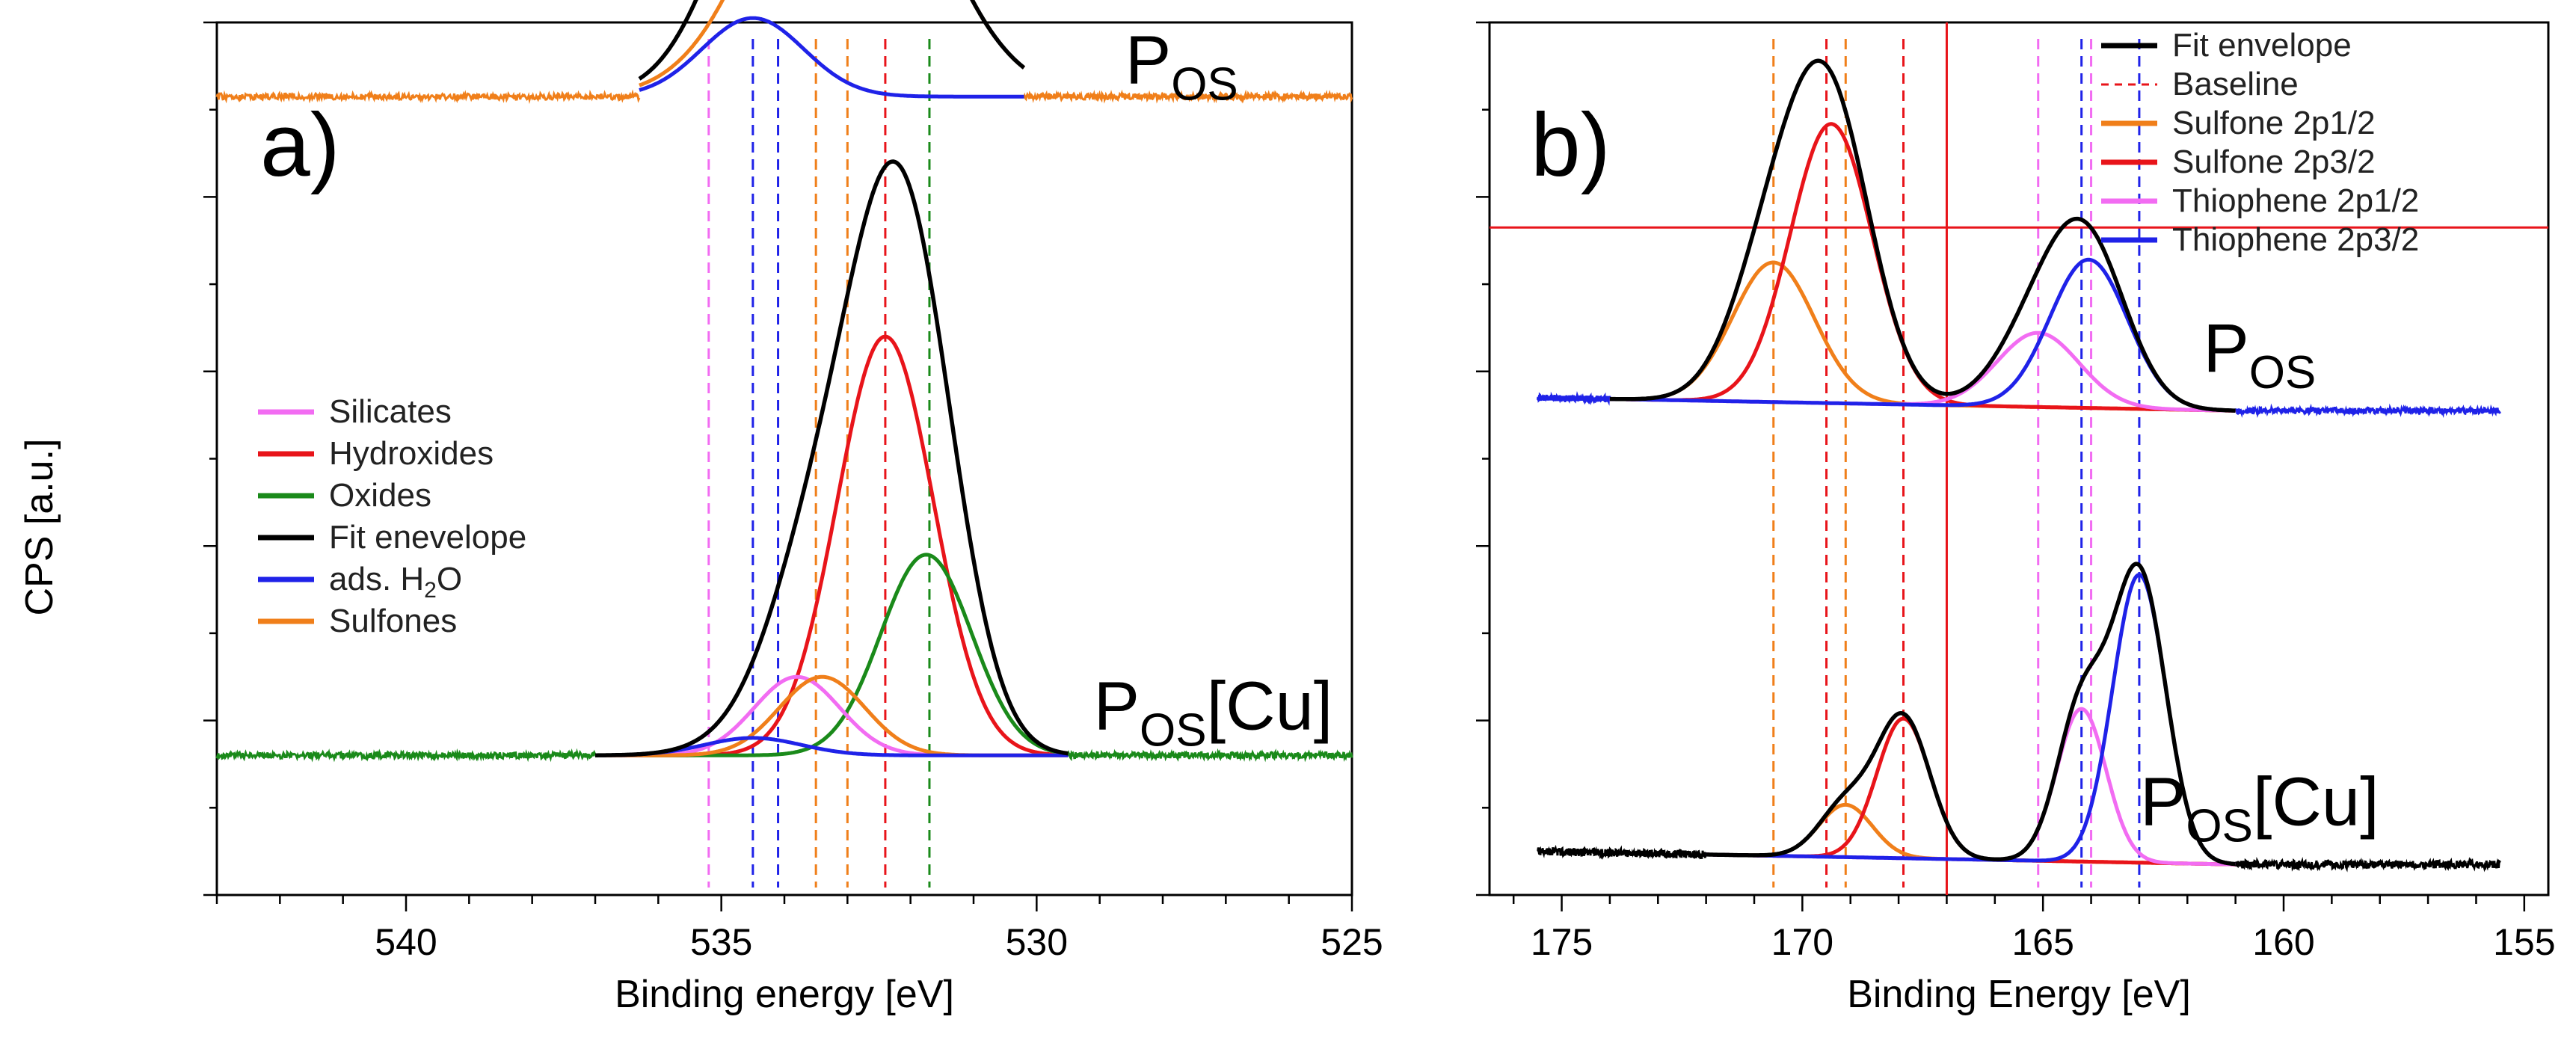 The height and width of the screenshot is (1055, 2576). What do you see at coordinates (784, 994) in the screenshot?
I see `x-axis-title: Binding energy [eV]` at bounding box center [784, 994].